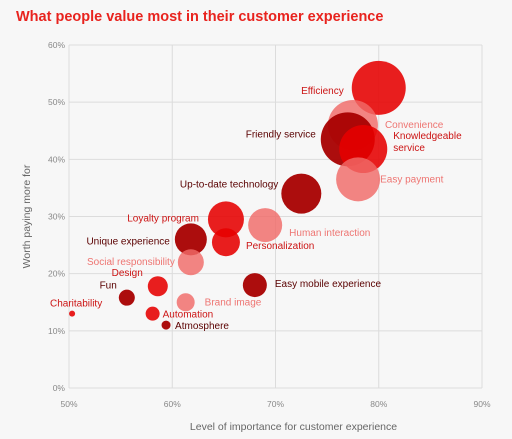  What do you see at coordinates (265, 225) in the screenshot?
I see `bubble-human-interaction` at bounding box center [265, 225].